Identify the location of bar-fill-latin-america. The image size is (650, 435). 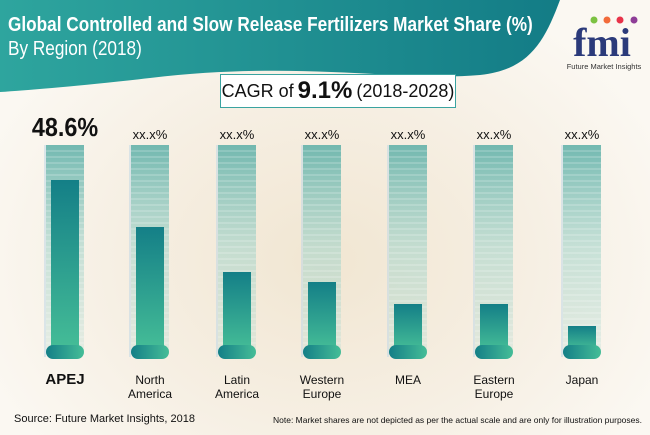
(237, 311).